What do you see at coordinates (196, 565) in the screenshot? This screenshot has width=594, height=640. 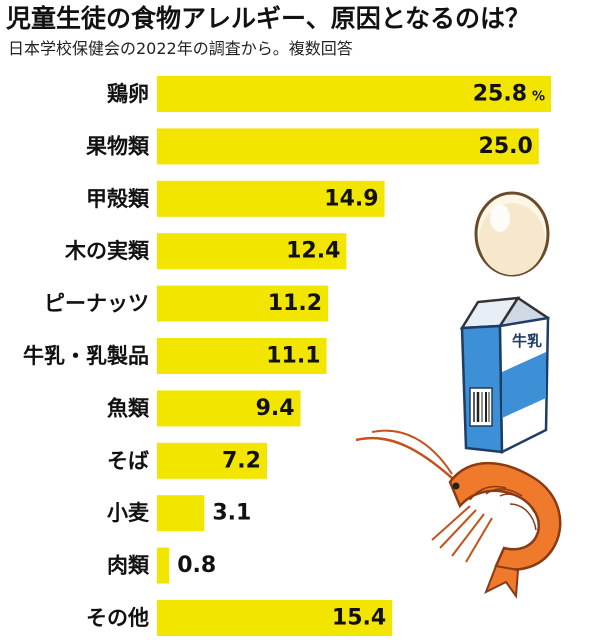 I see `value-label: 0.8` at bounding box center [196, 565].